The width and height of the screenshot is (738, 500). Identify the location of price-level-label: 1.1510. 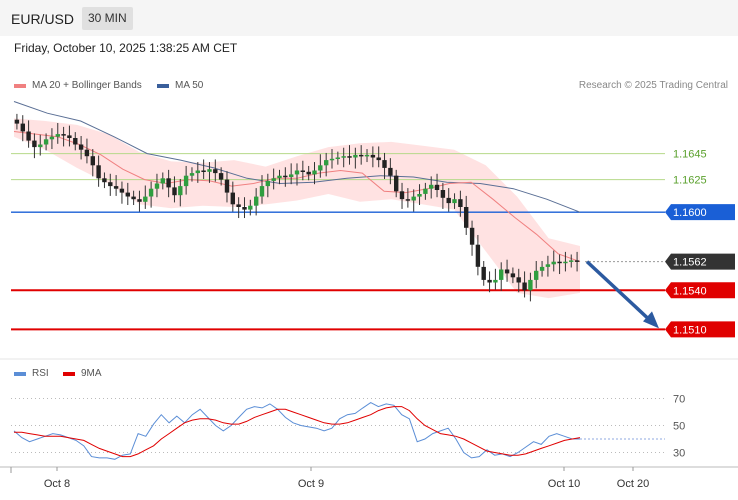
(690, 330).